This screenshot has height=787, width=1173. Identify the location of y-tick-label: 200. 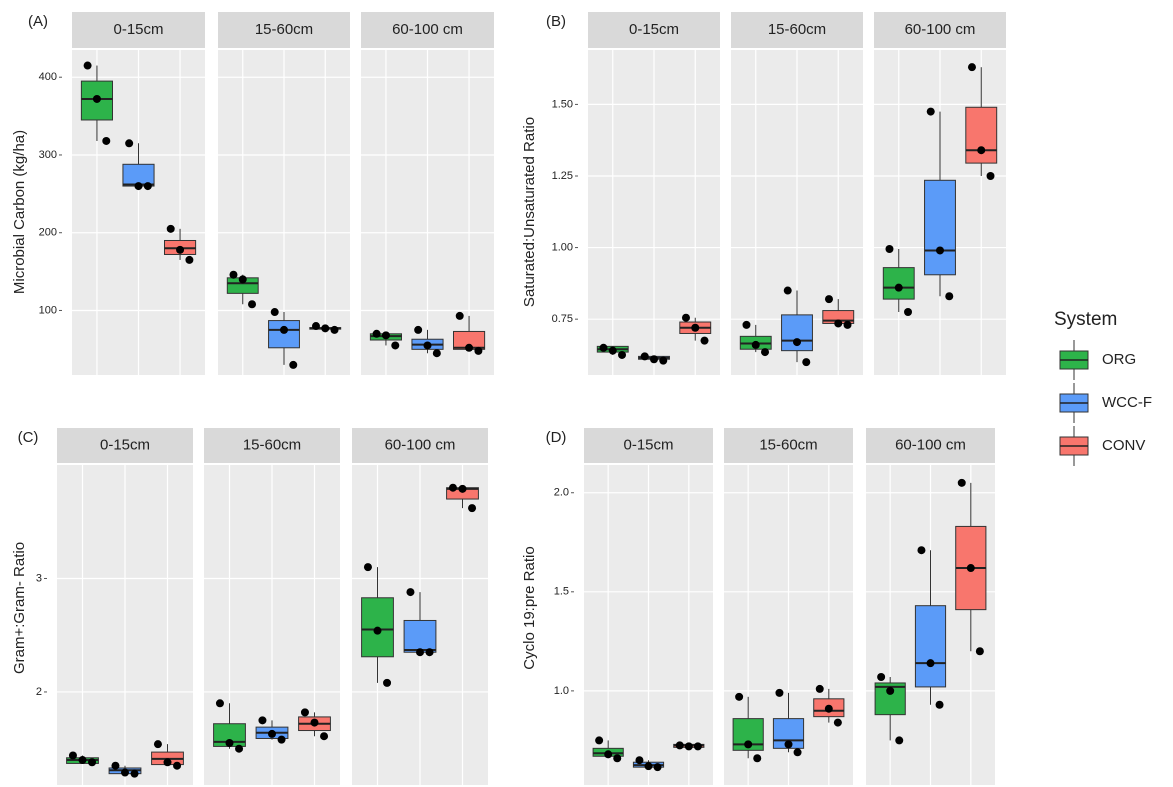
(48, 233).